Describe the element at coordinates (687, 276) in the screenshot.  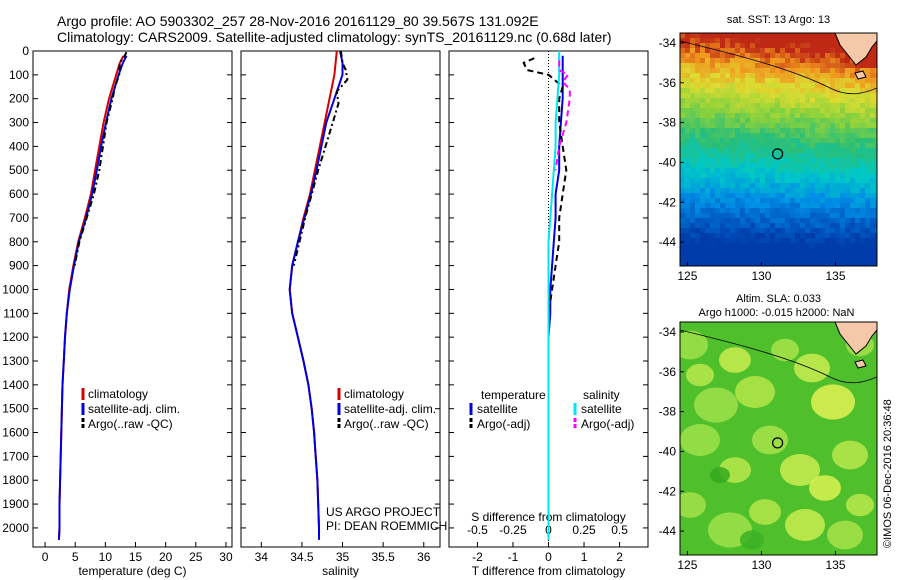
I see `lon-tick-label: 125` at that location.